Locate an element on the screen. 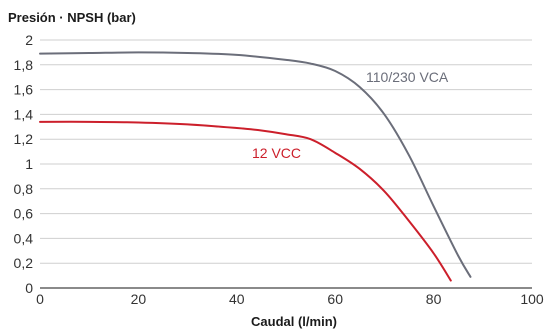  x-tick-label: 20 is located at coordinates (139, 299).